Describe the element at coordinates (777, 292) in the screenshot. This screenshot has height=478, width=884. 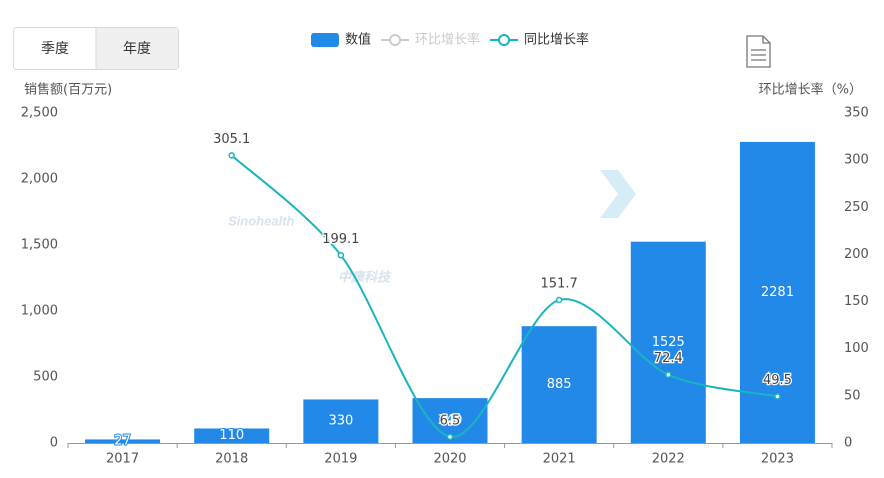
I see `bar-value-label: 2281` at that location.